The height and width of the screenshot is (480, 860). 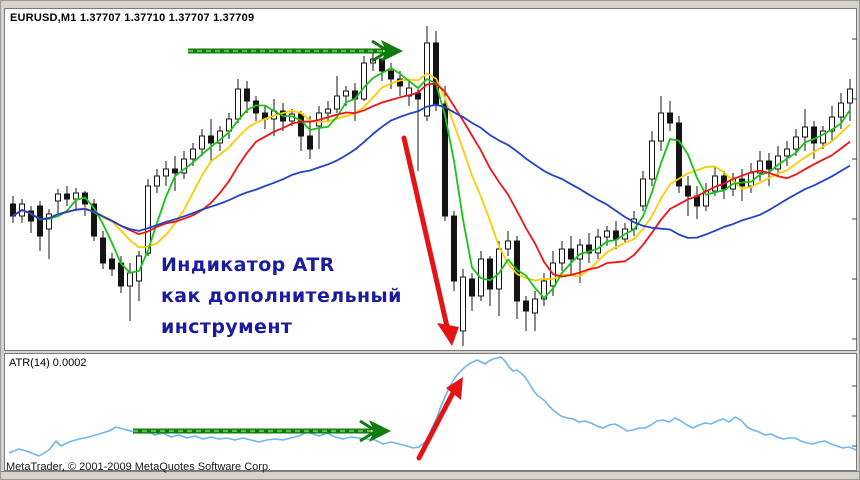 I want to click on uptrend-arrow-main-head, so click(x=392, y=51).